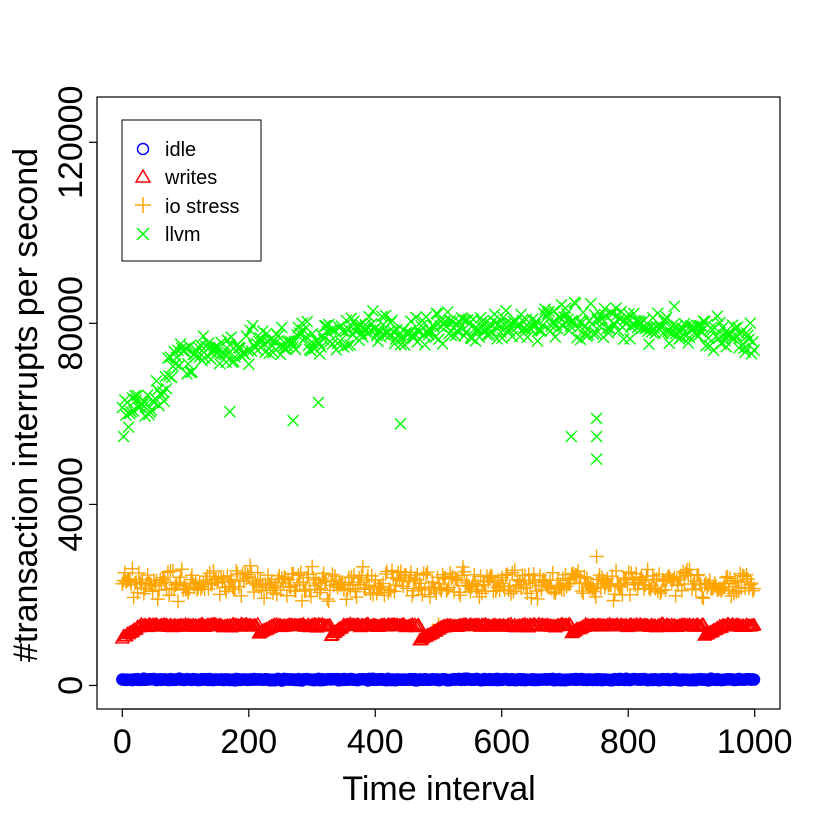 Image resolution: width=830 pixels, height=830 pixels. What do you see at coordinates (71, 323) in the screenshot?
I see `y-tick-label: 80000` at bounding box center [71, 323].